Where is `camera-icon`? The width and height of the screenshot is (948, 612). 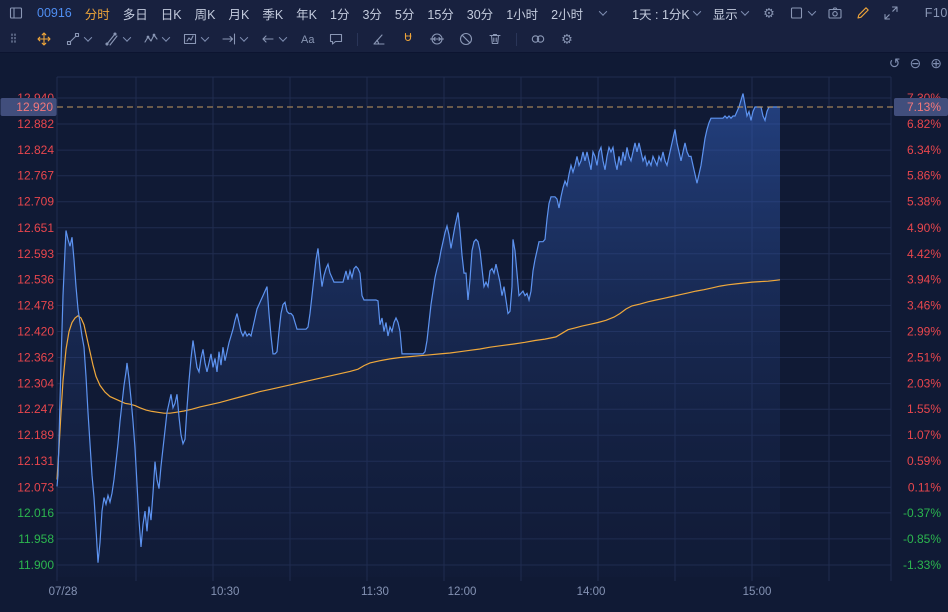 camera-icon is located at coordinates (835, 13).